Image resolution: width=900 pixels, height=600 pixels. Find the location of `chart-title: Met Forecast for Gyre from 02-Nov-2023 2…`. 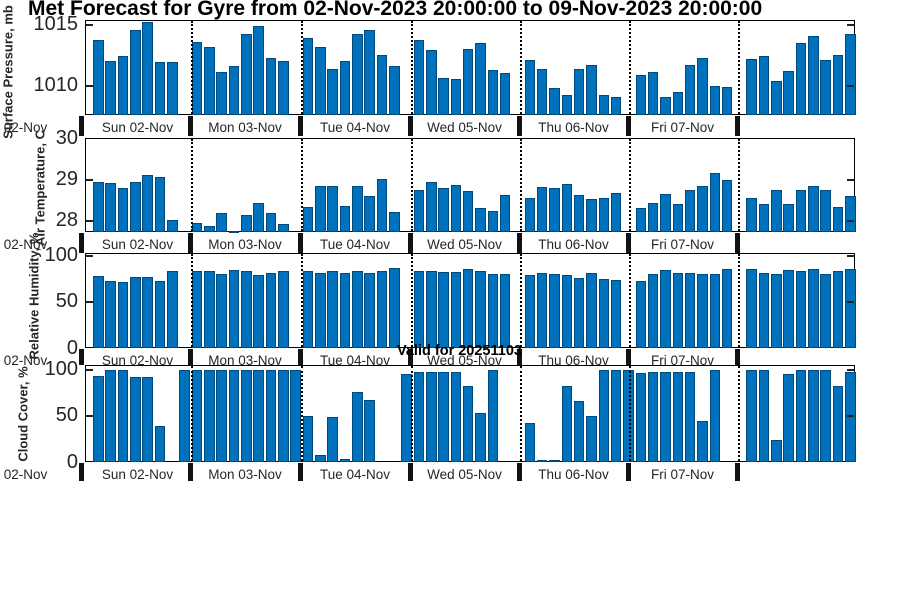

chart-title: Met Forecast for Gyre from 02-Nov-2023 2… is located at coordinates (395, 10).